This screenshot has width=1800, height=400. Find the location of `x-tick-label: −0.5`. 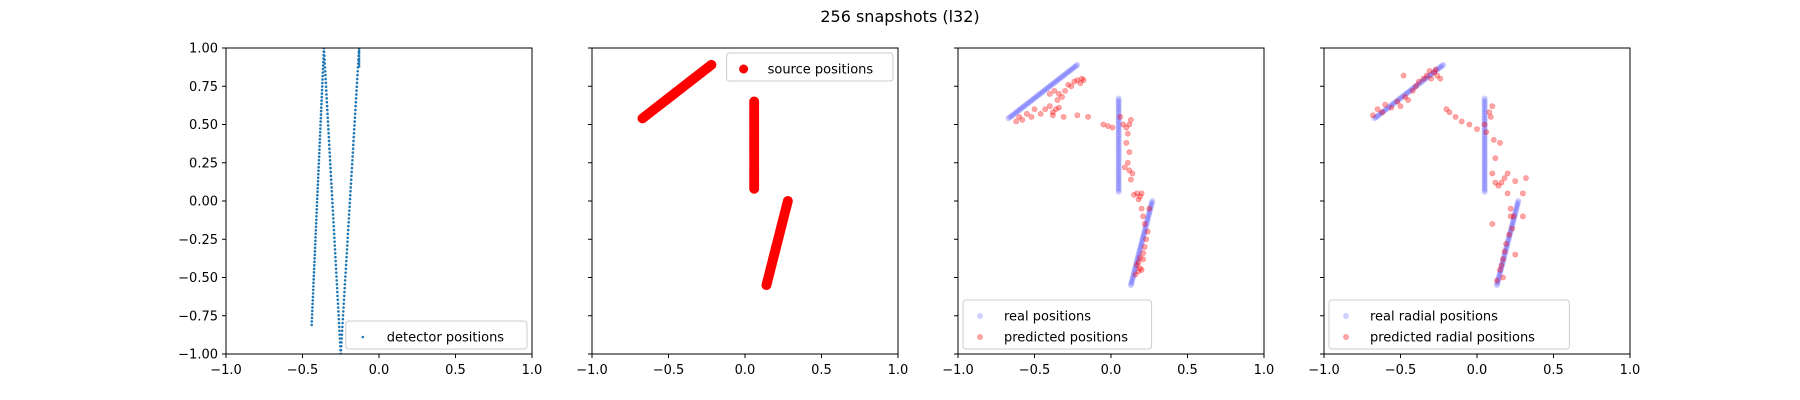

x-tick-label: −0.5 is located at coordinates (669, 370).